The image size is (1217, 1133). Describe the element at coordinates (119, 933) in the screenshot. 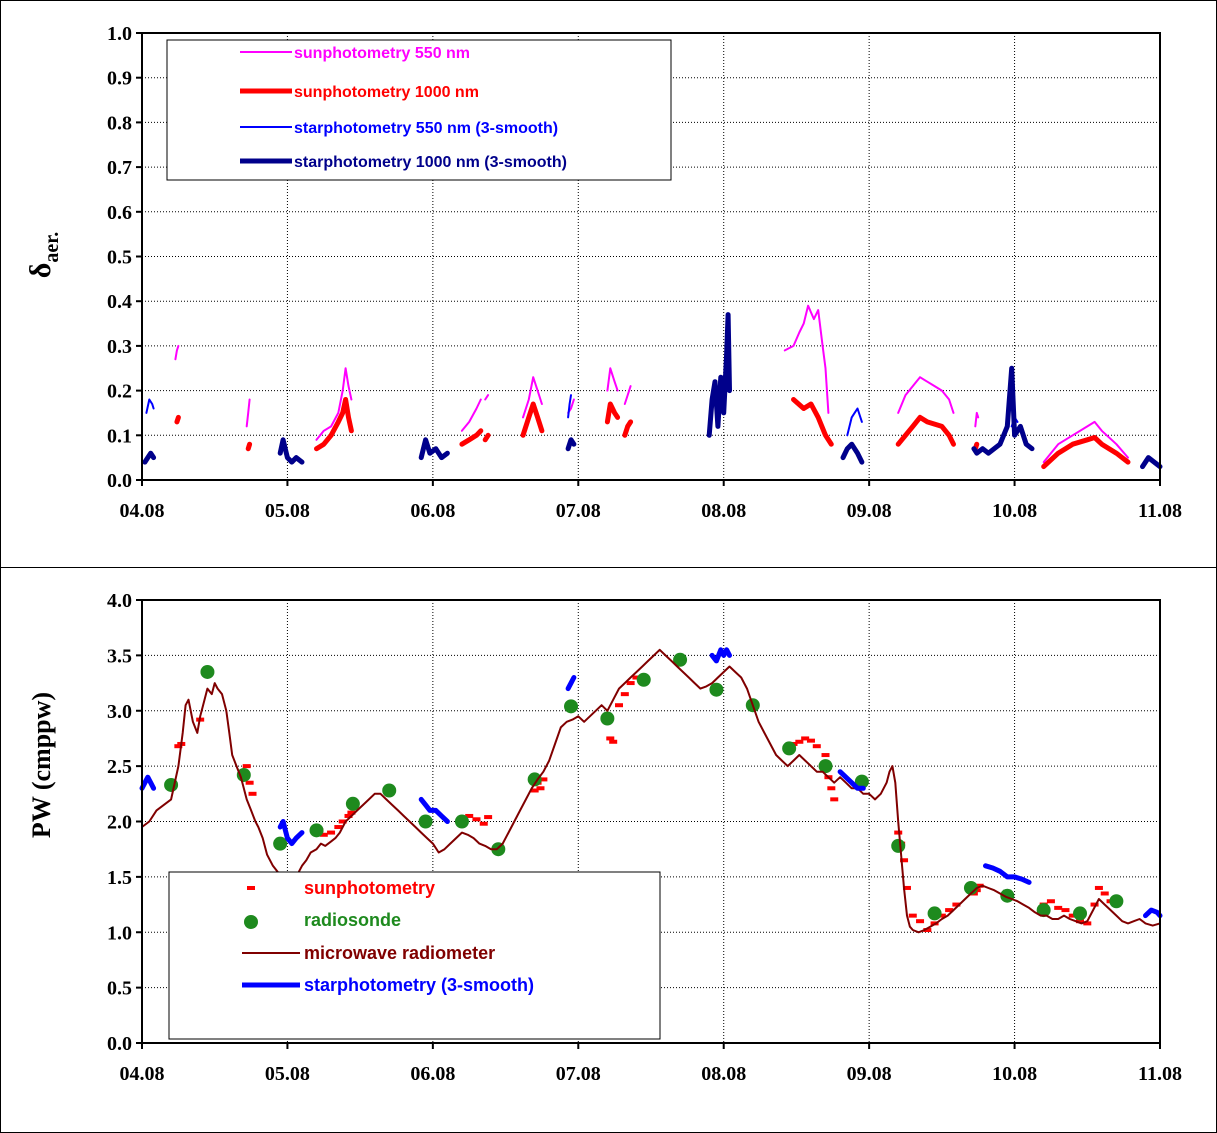

I see `bottom-y-tick-label: 1.0` at that location.